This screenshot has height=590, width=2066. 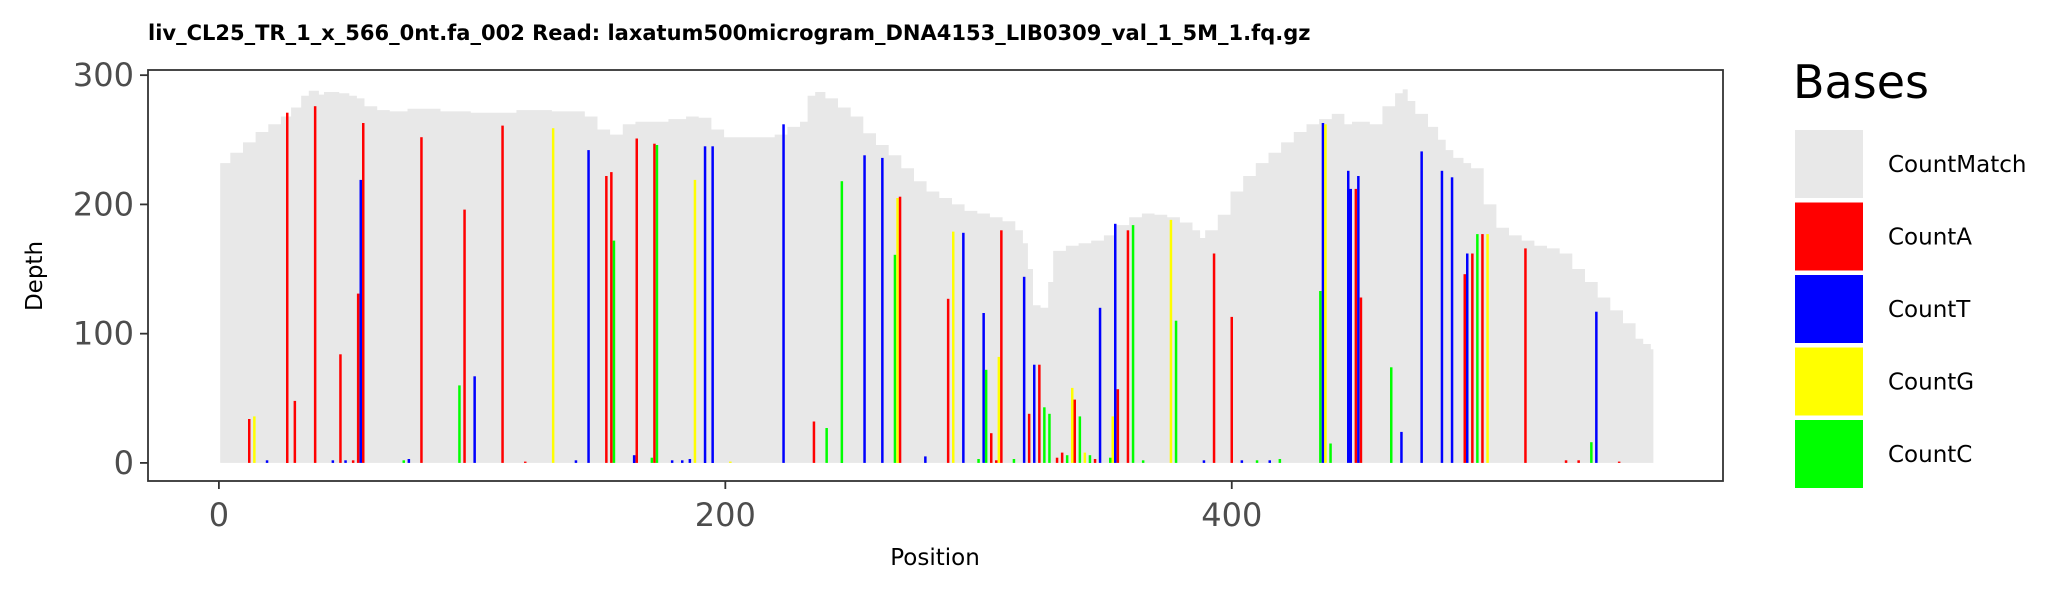 What do you see at coordinates (735, 507) in the screenshot?
I see `x-axis-ticks: 0 200 400` at bounding box center [735, 507].